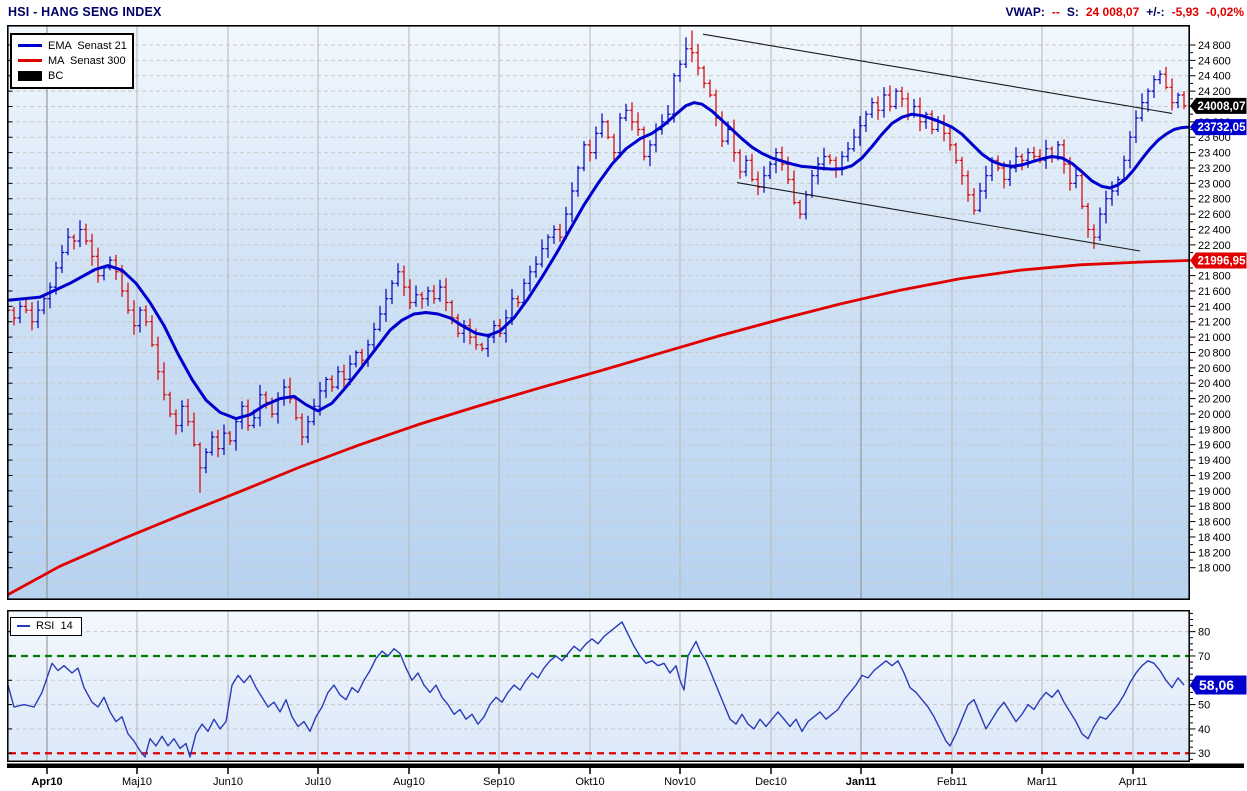  What do you see at coordinates (1214, 277) in the screenshot?
I see `price-tick-label: 21 800` at bounding box center [1214, 277].